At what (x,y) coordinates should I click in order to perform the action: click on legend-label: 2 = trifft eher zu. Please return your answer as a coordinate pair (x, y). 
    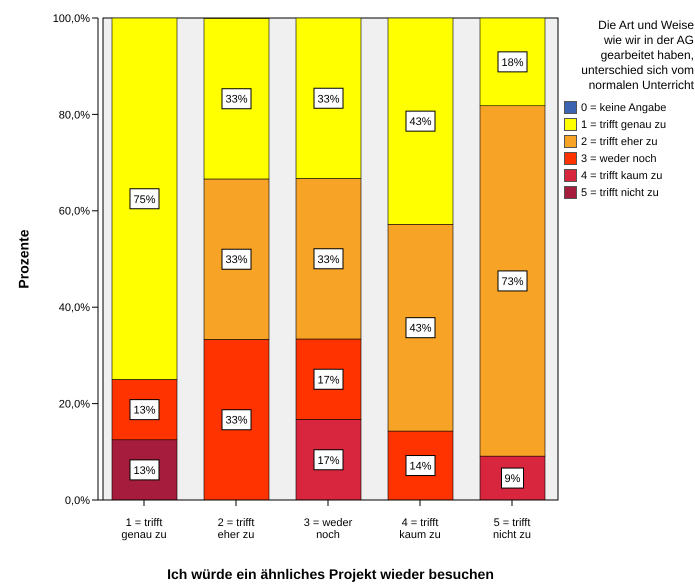
    Looking at the image, I should click on (619, 142).